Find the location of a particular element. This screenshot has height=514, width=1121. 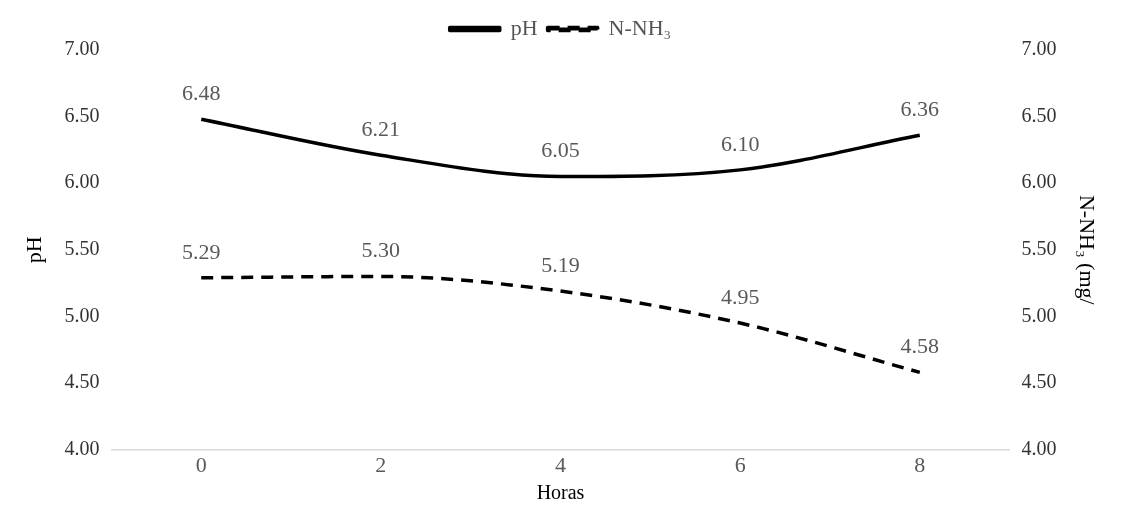

y2-axis-title: N-NH₃ (mg/ is located at coordinates (1088, 250).